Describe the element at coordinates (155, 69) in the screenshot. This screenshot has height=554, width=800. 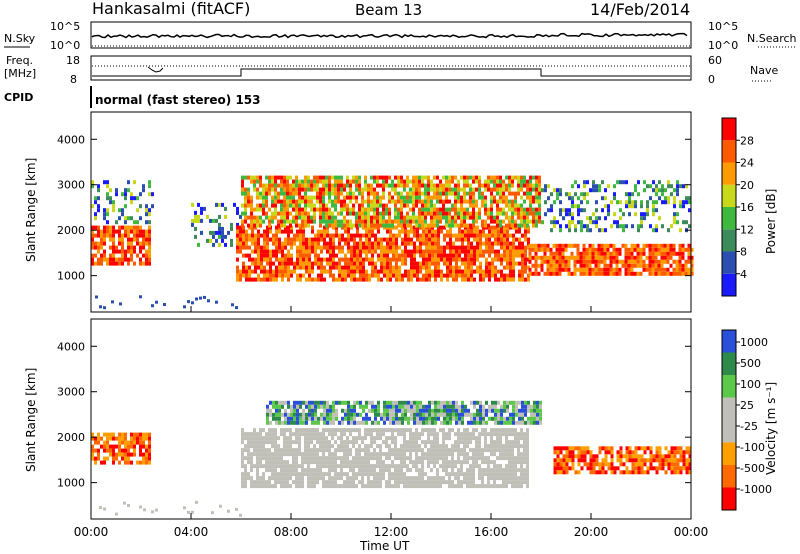
I see `nave-dip` at that location.